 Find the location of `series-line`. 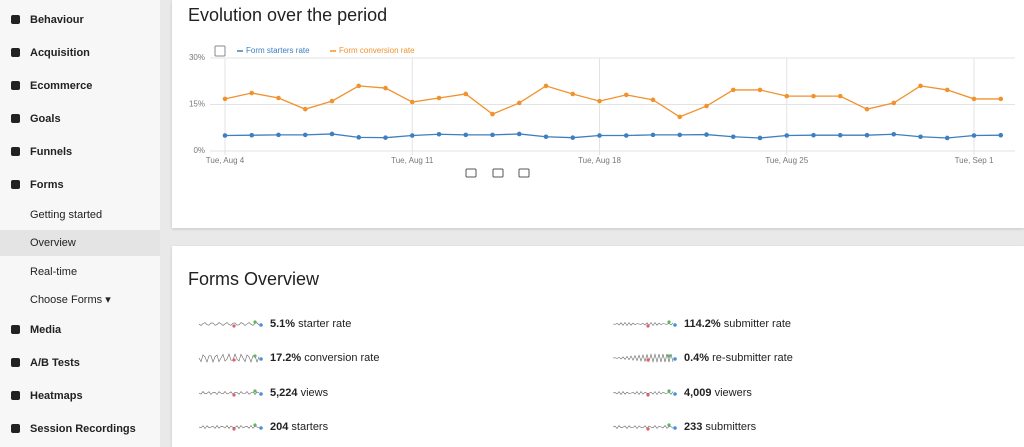

series-line is located at coordinates (612, 101).